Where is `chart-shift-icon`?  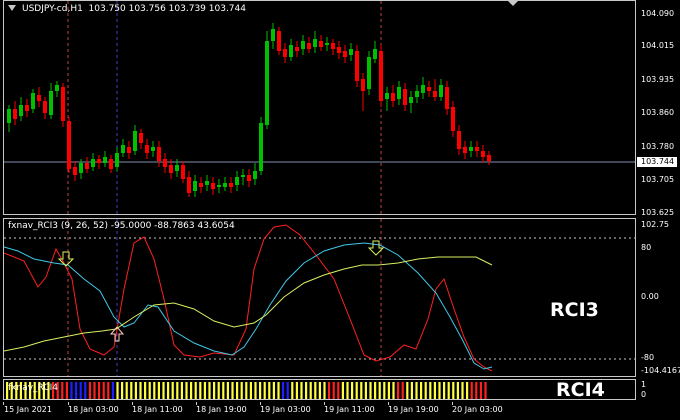
chart-shift-icon is located at coordinates (513, 3).